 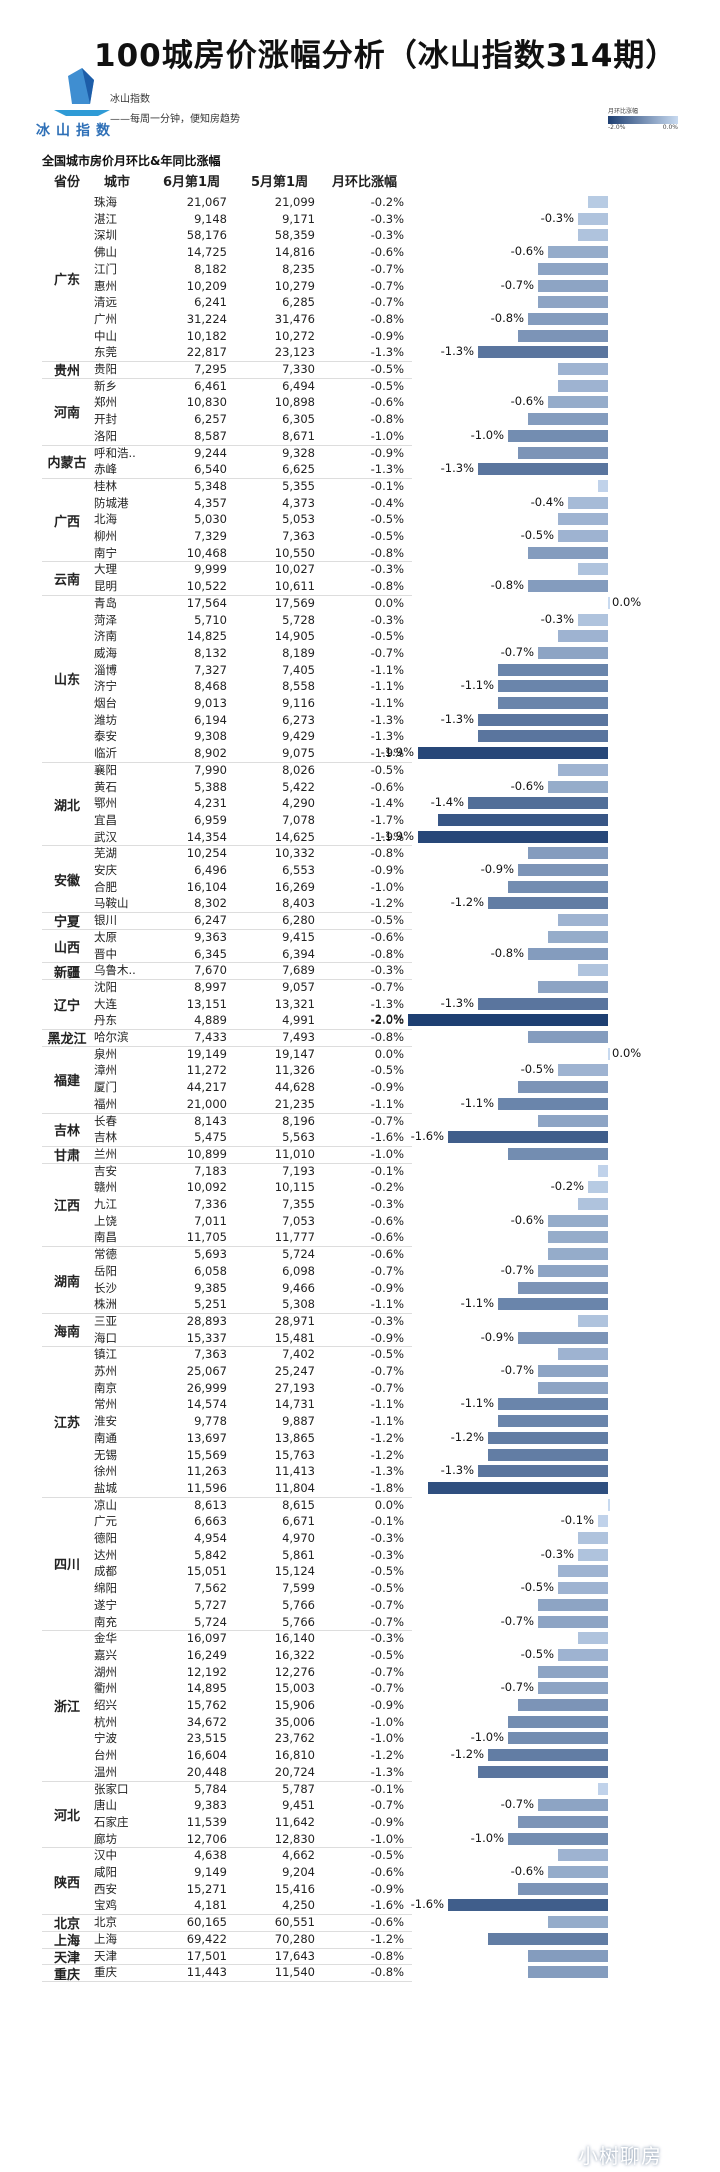 What do you see at coordinates (298, 1254) in the screenshot?
I see `cell-may: 5,724` at bounding box center [298, 1254].